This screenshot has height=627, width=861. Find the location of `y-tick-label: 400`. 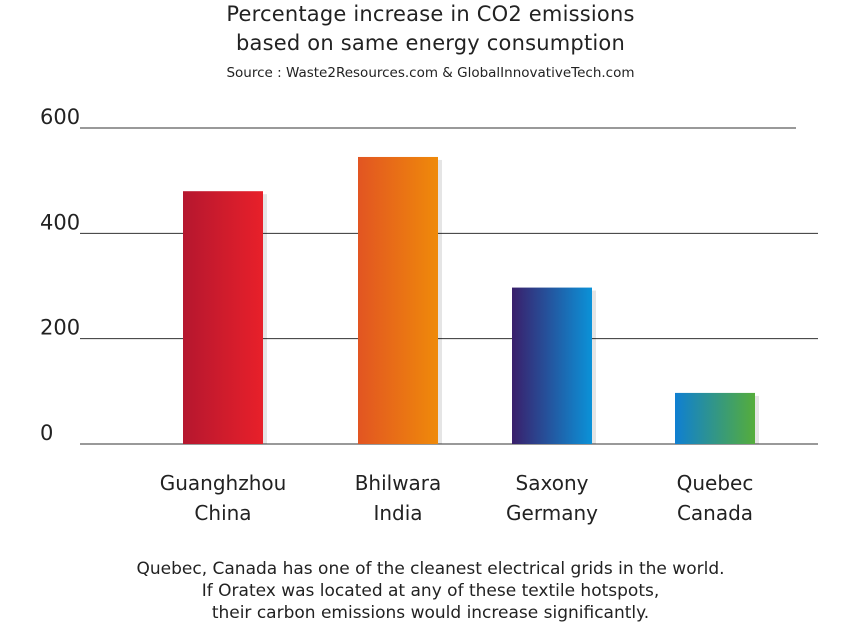

y-tick-label: 400 is located at coordinates (60, 222).